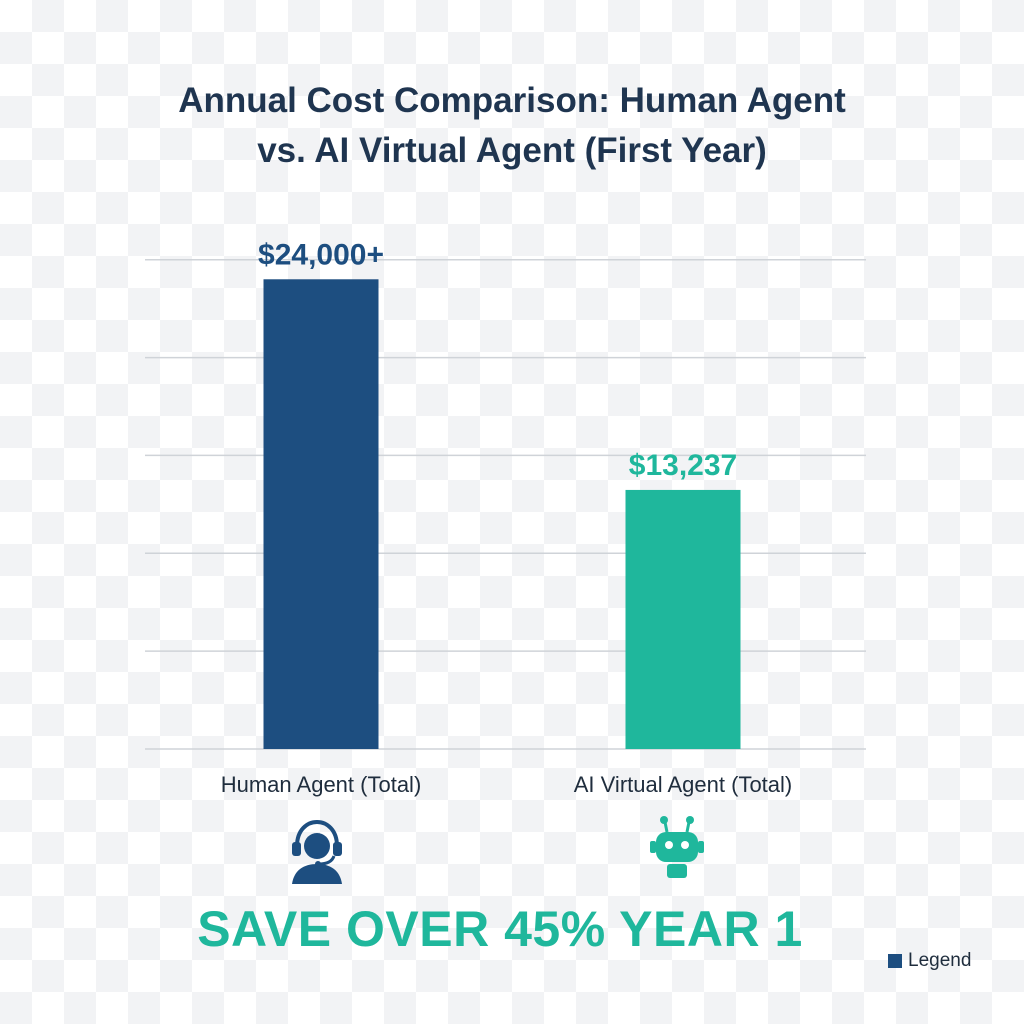 The height and width of the screenshot is (1024, 1024). I want to click on category-label-1: AI Virtual Agent (Total), so click(683, 784).